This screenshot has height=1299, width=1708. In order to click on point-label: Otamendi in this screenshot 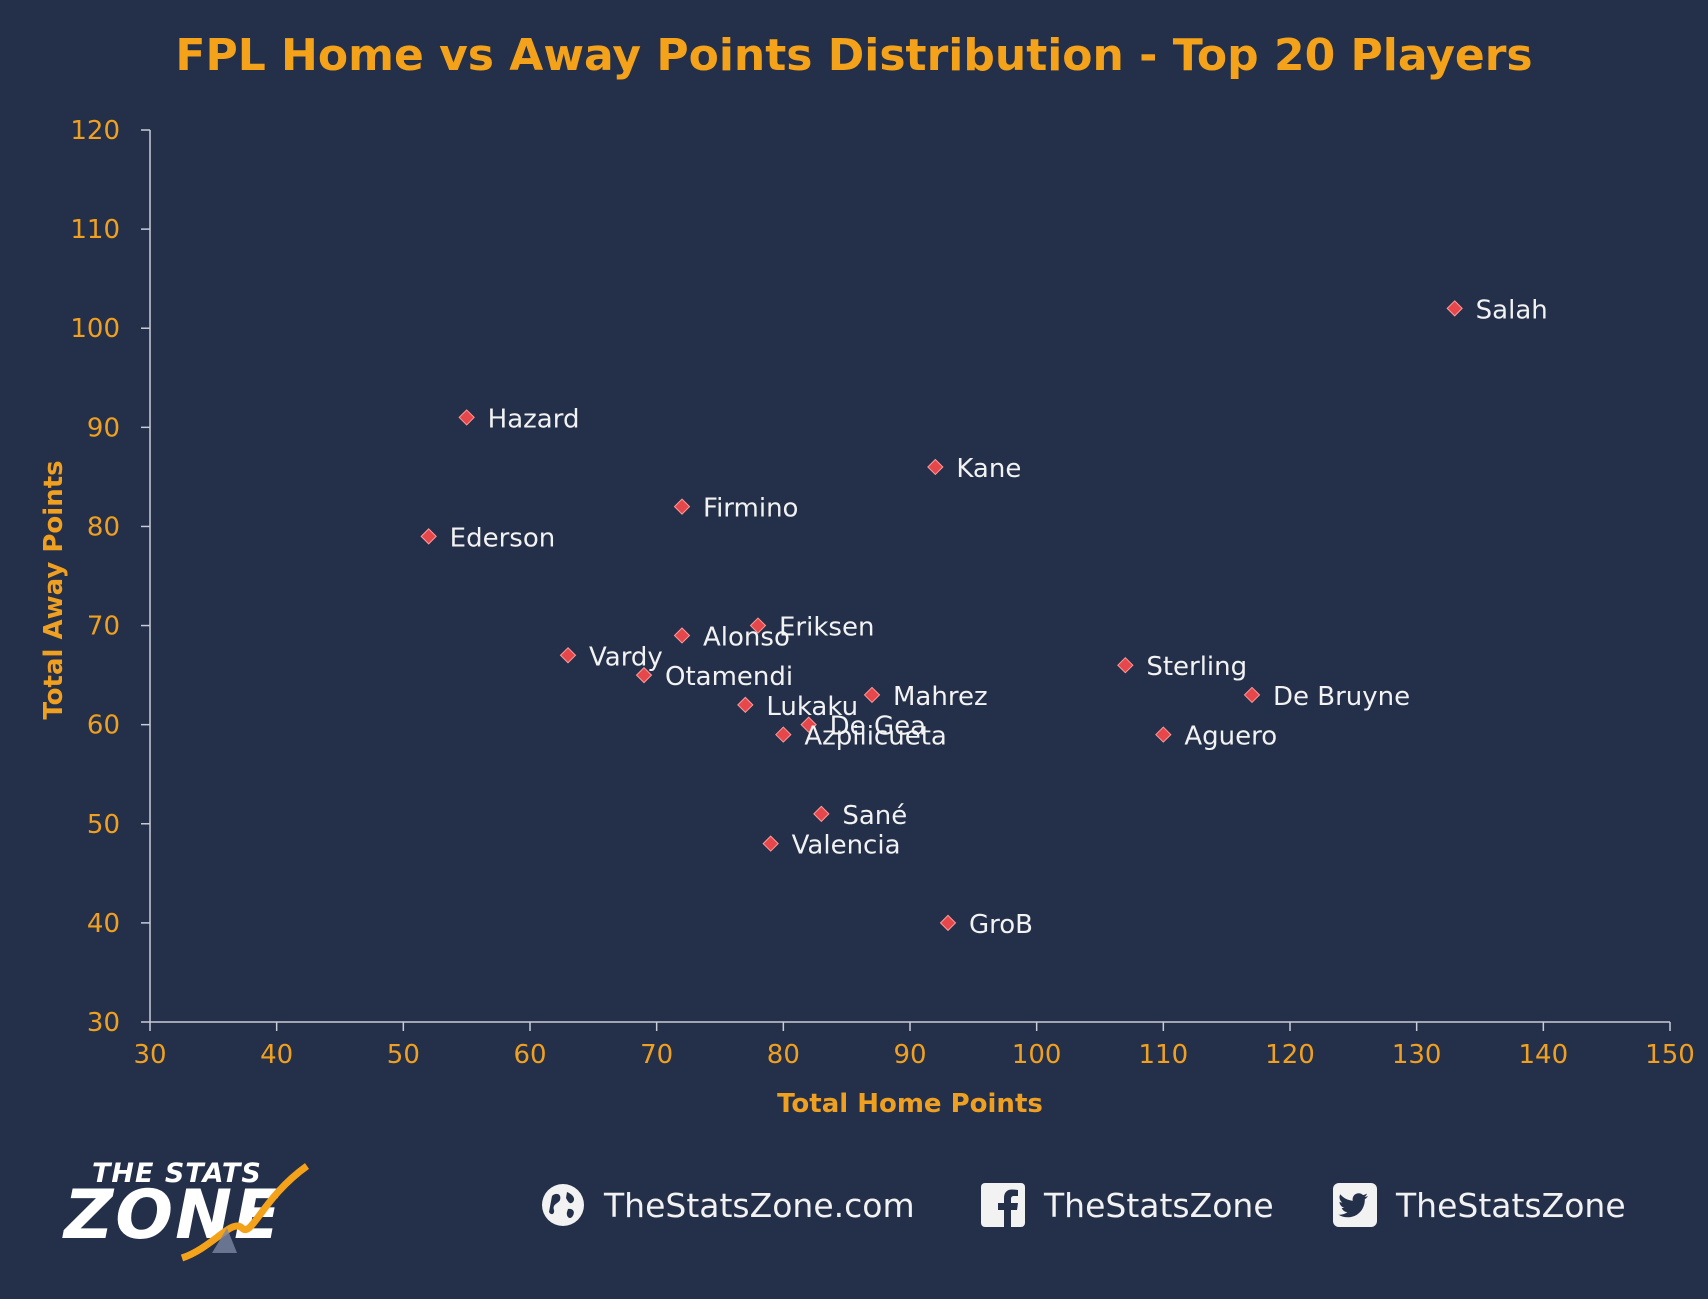, I will do `click(729, 677)`.